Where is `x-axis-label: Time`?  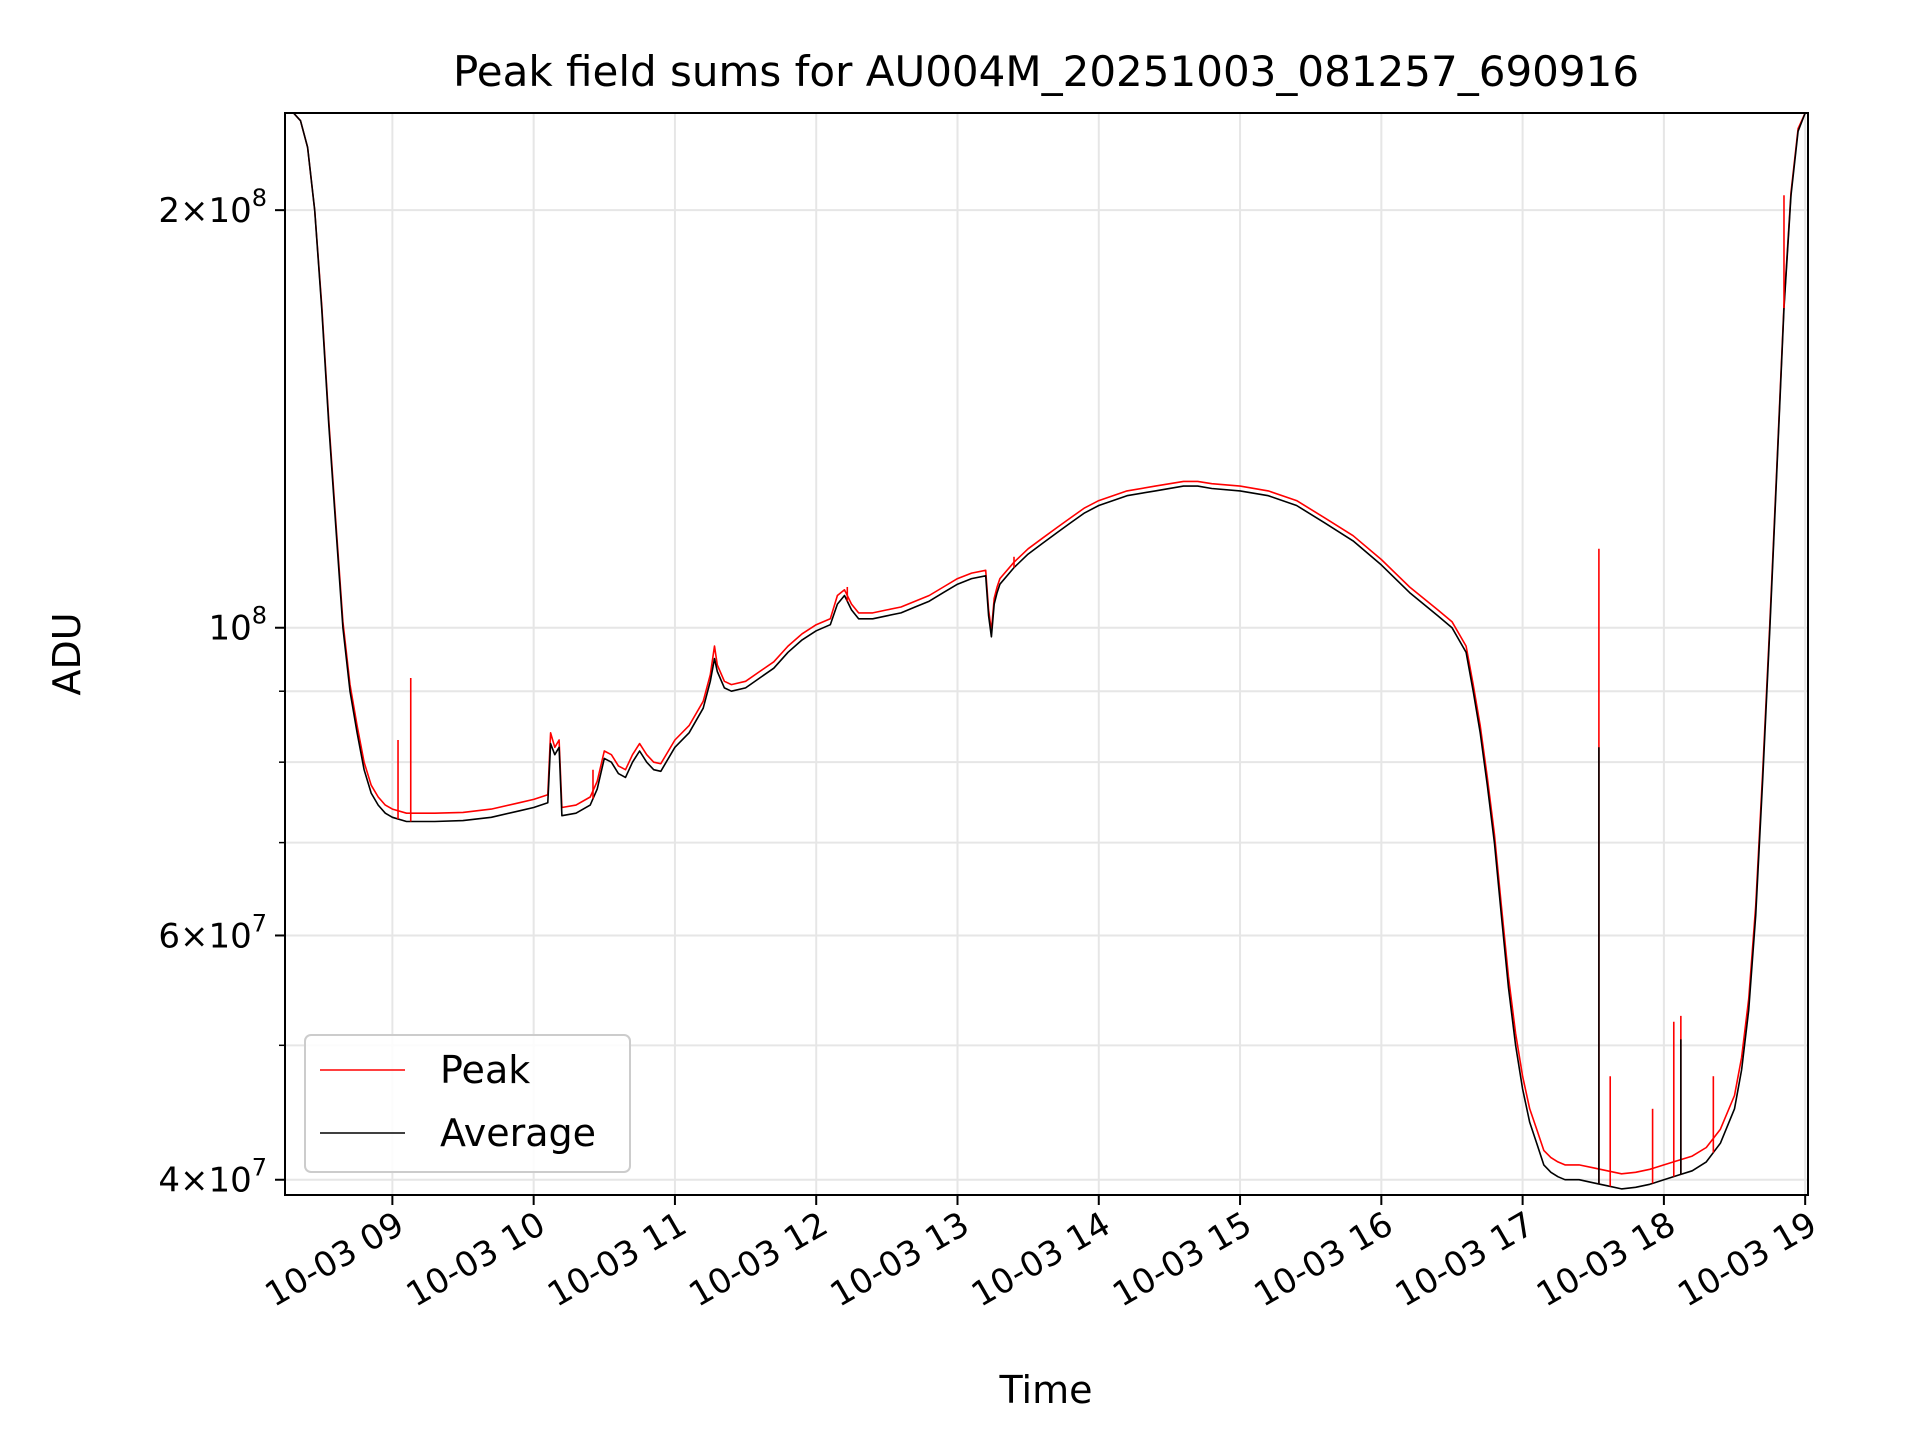 x-axis-label: Time is located at coordinates (1046, 1390).